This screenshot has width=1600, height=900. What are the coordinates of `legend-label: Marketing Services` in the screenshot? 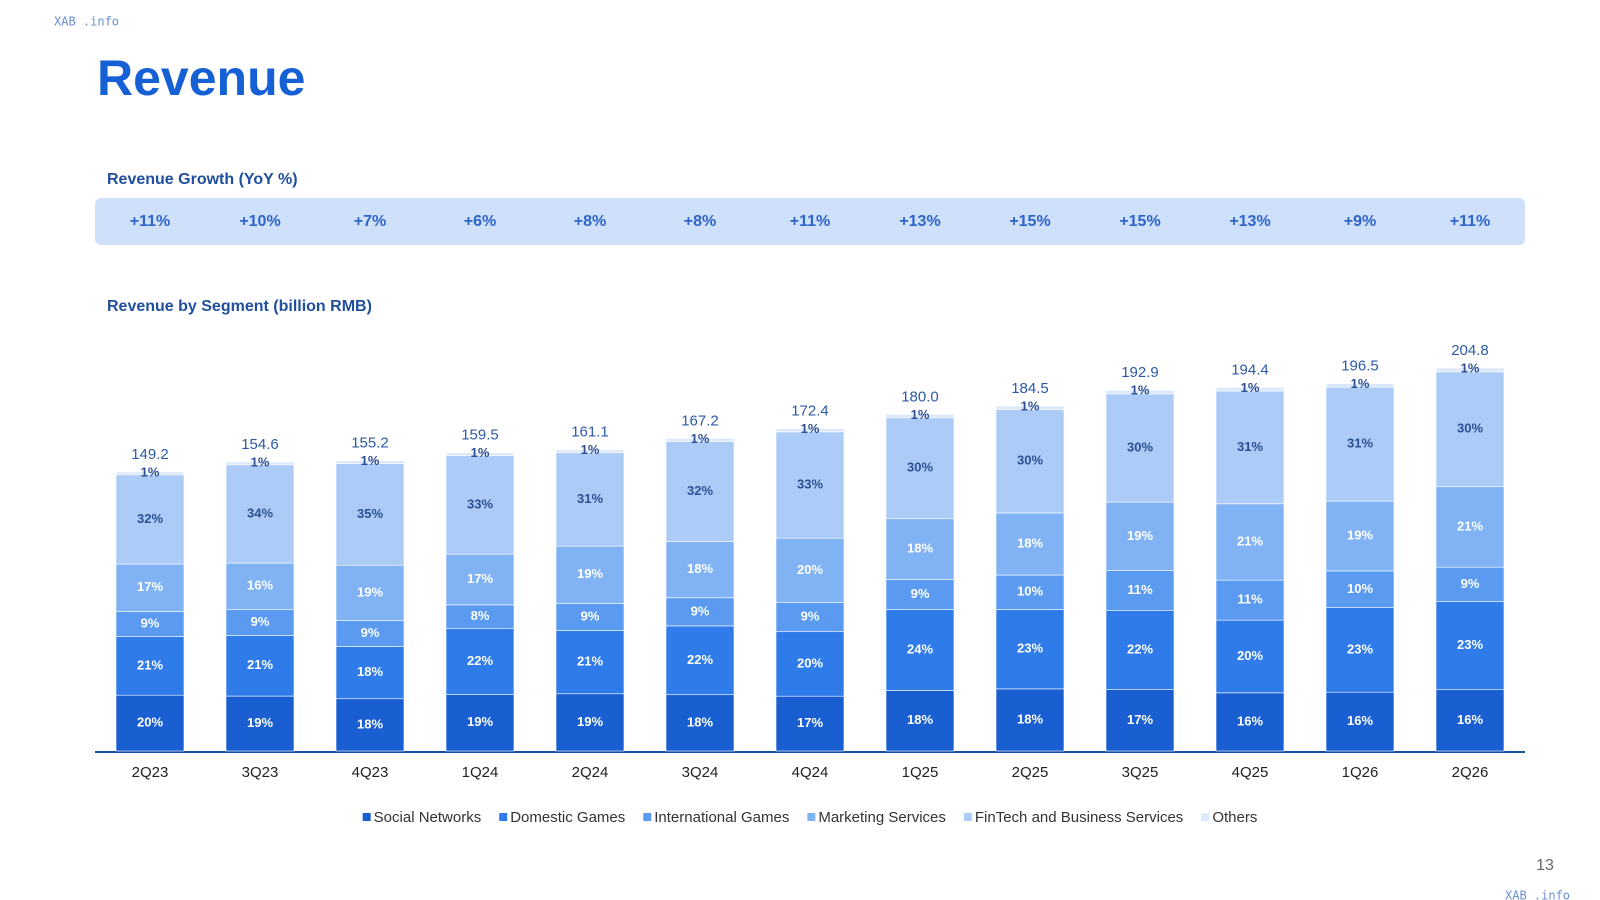 It's located at (882, 817).